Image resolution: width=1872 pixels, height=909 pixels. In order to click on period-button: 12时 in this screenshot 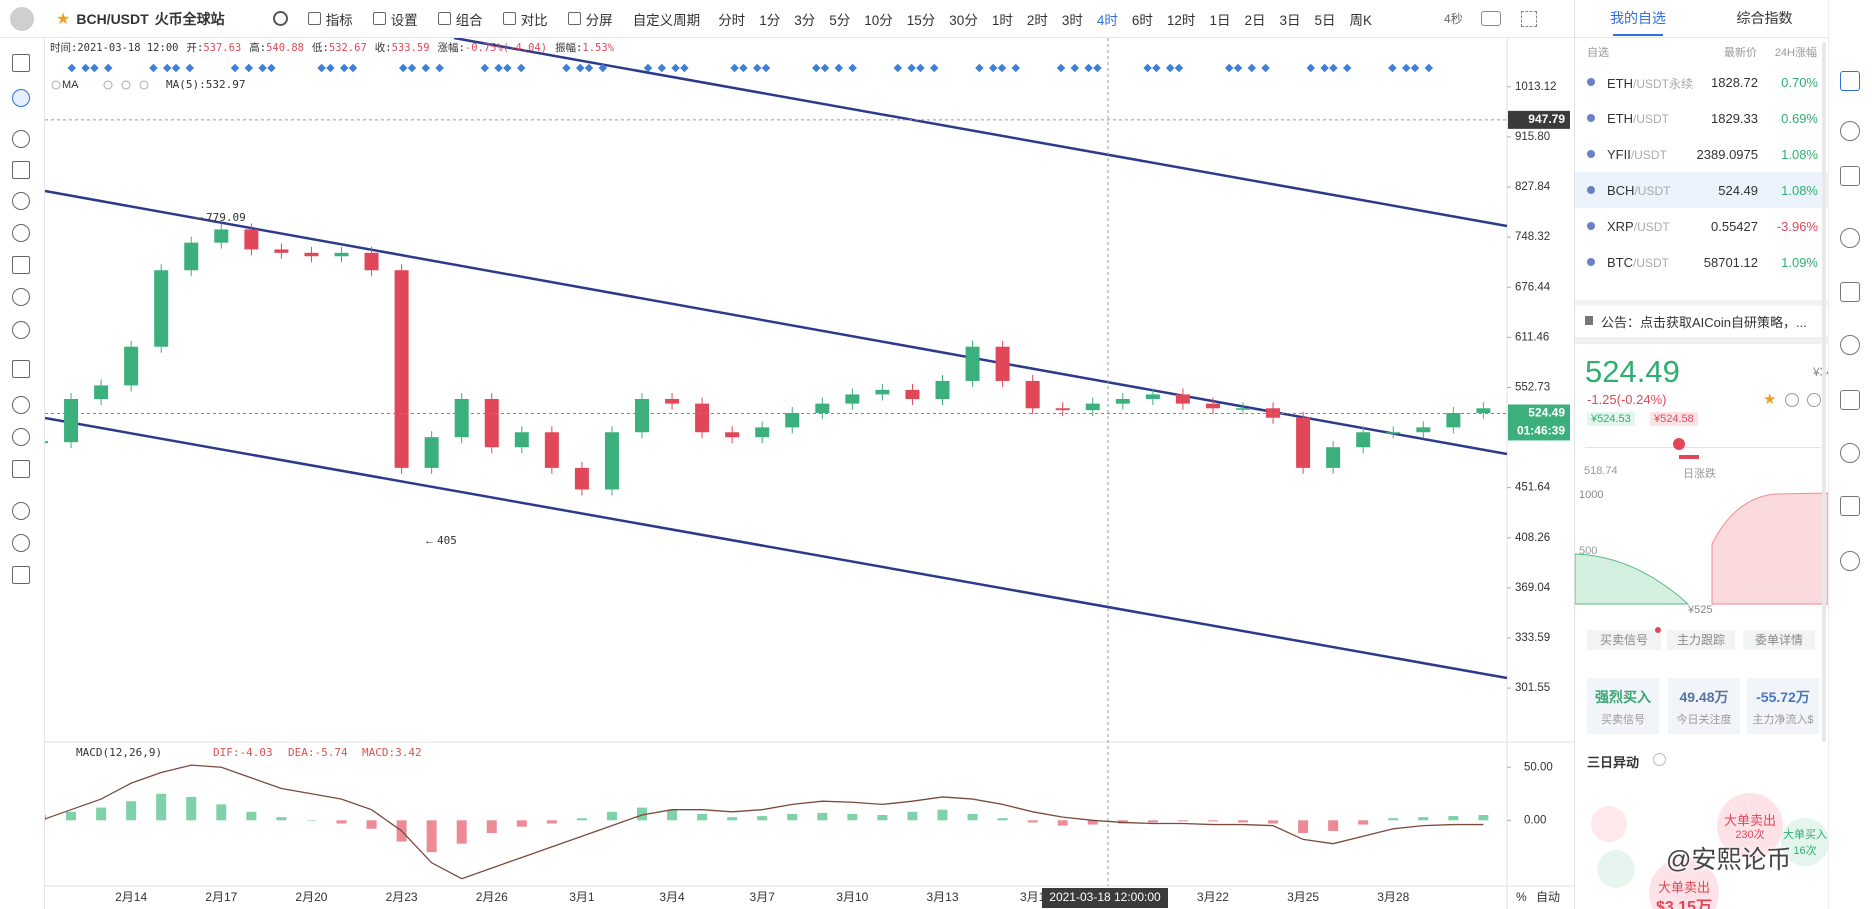, I will do `click(1181, 20)`.